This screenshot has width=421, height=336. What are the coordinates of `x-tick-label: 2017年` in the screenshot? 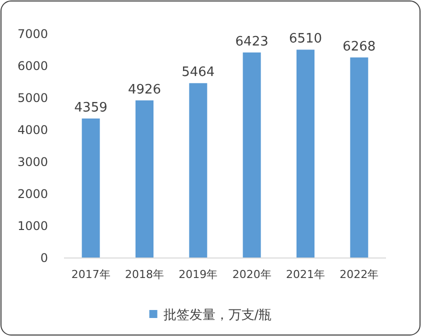 It's located at (90, 274).